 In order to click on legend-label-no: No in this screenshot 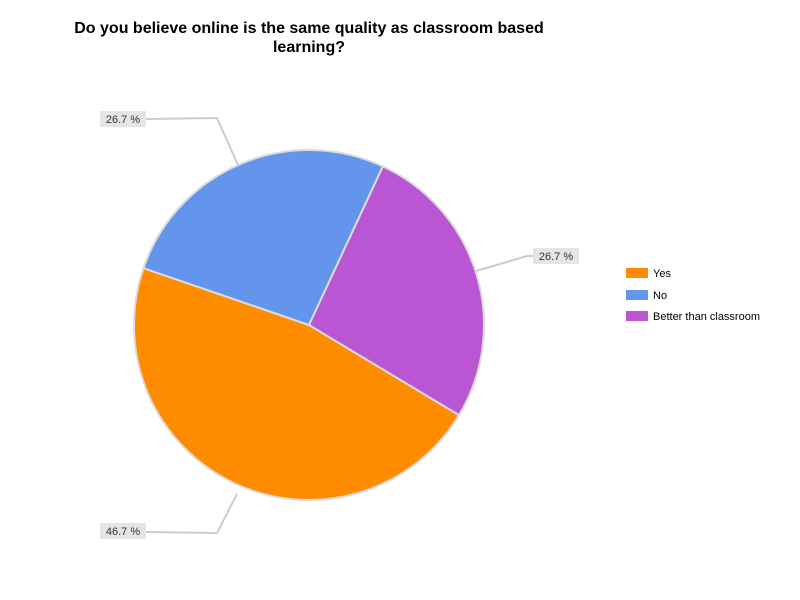, I will do `click(660, 296)`.